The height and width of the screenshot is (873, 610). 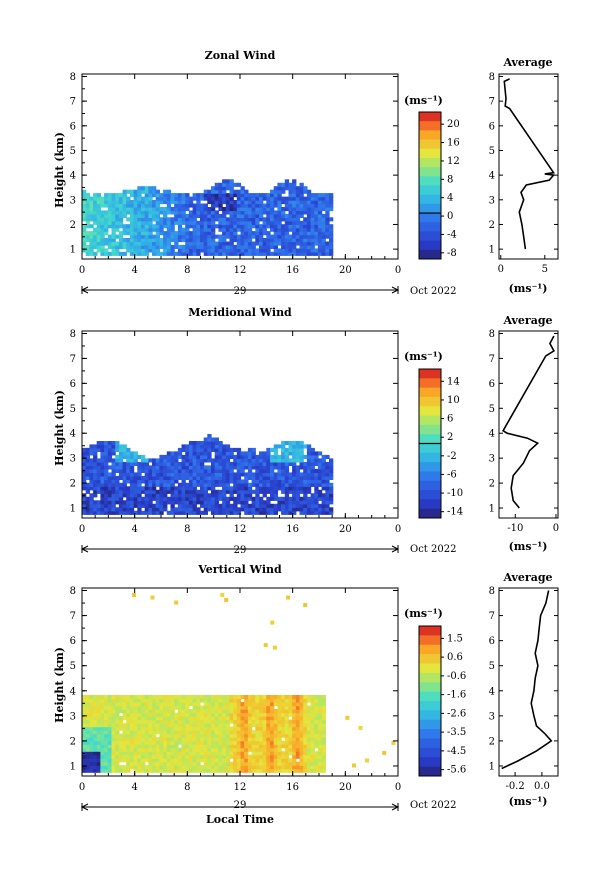 What do you see at coordinates (453, 161) in the screenshot?
I see `colorbar-tick-label: 12` at bounding box center [453, 161].